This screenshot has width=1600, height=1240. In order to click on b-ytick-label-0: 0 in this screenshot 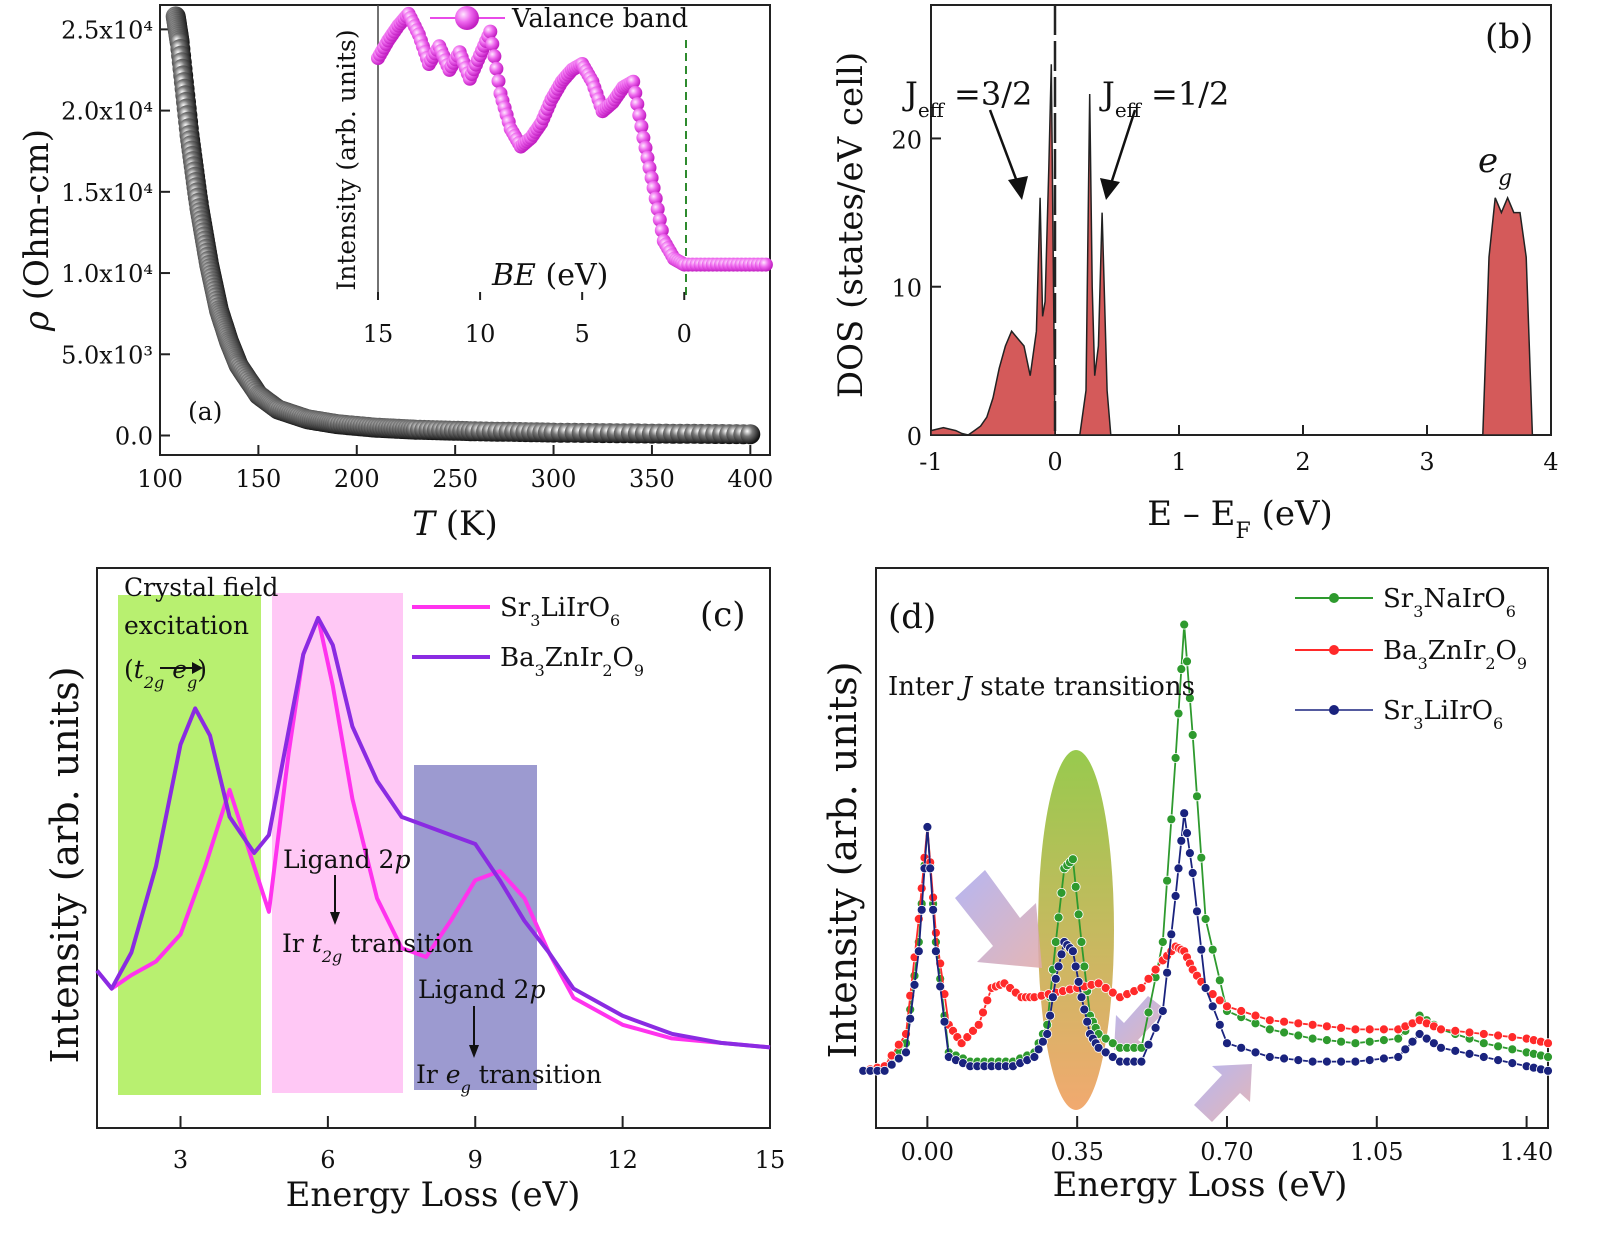, I will do `click(914, 437)`.